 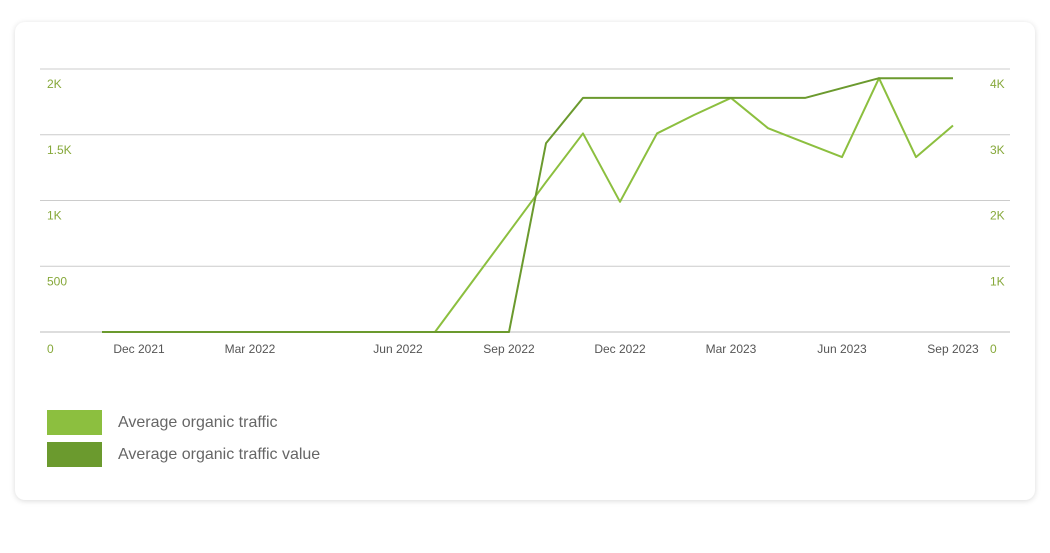 I want to click on y-tick-label: 500, so click(x=57, y=281).